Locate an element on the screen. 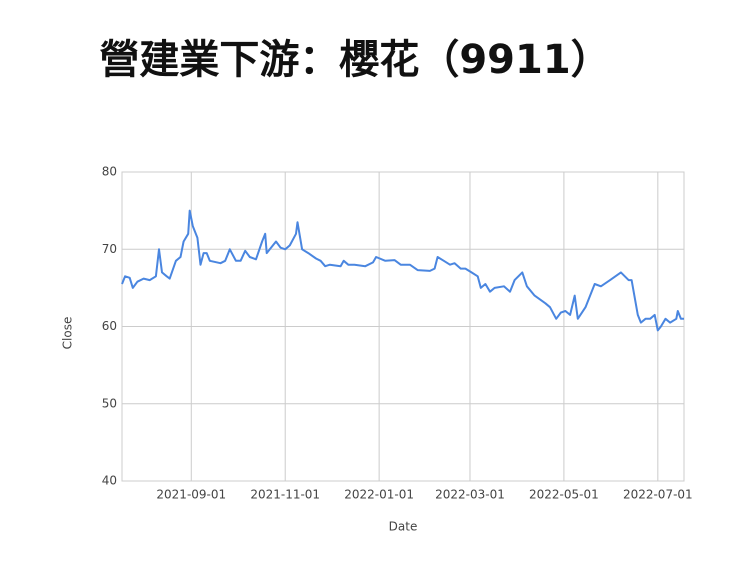  x-tick-label: 2022-05-01 is located at coordinates (564, 495).